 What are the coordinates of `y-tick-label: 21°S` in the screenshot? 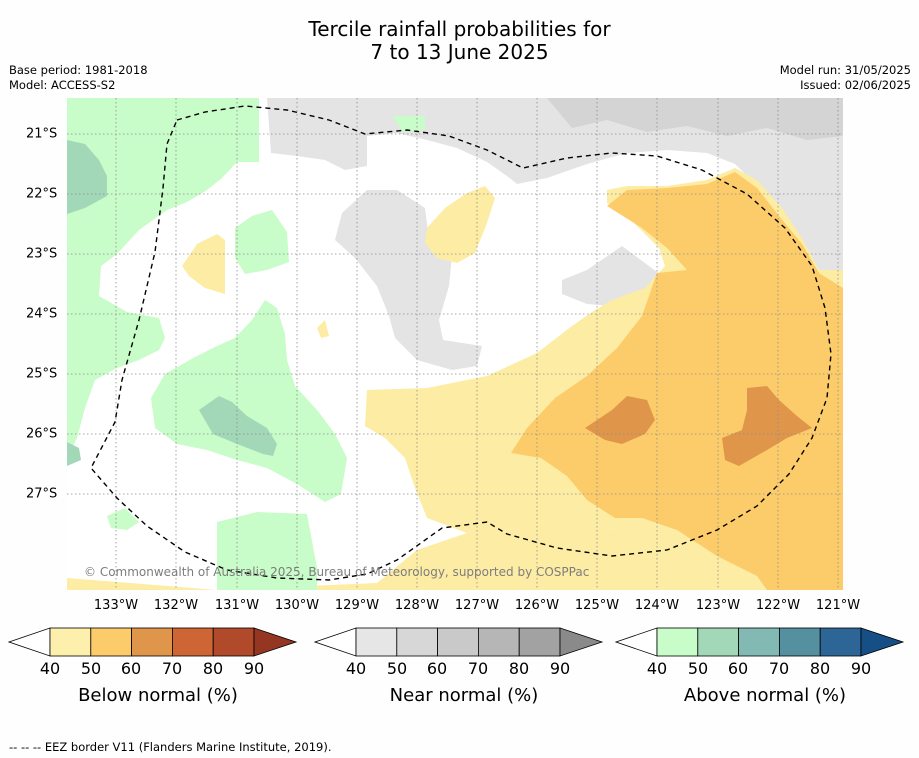 It's located at (42, 134).